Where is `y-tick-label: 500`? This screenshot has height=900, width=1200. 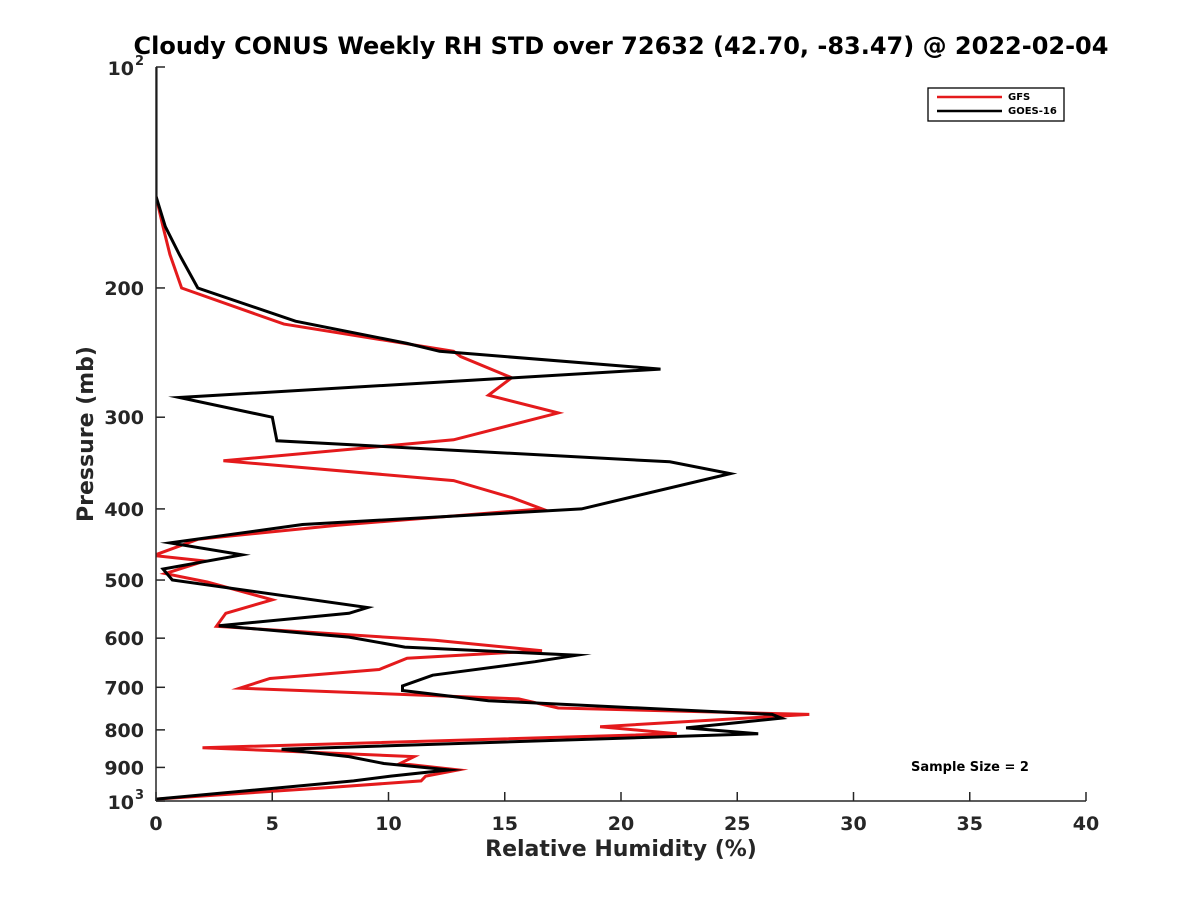 y-tick-label: 500 is located at coordinates (124, 581).